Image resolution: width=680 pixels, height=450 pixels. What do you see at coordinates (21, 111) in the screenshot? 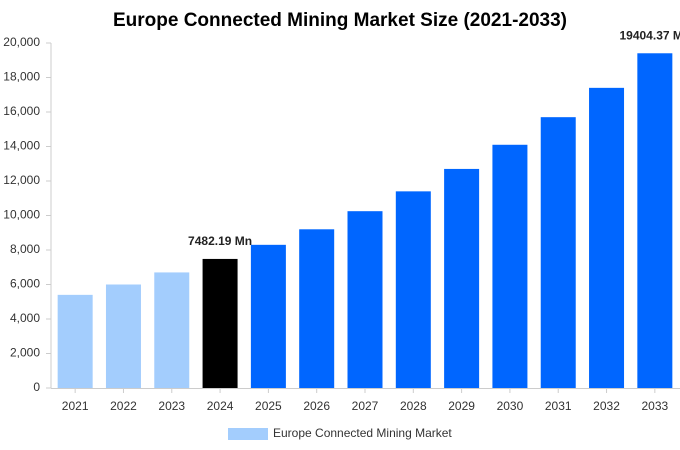
I see `y-tick-label: 16,000` at bounding box center [21, 111].